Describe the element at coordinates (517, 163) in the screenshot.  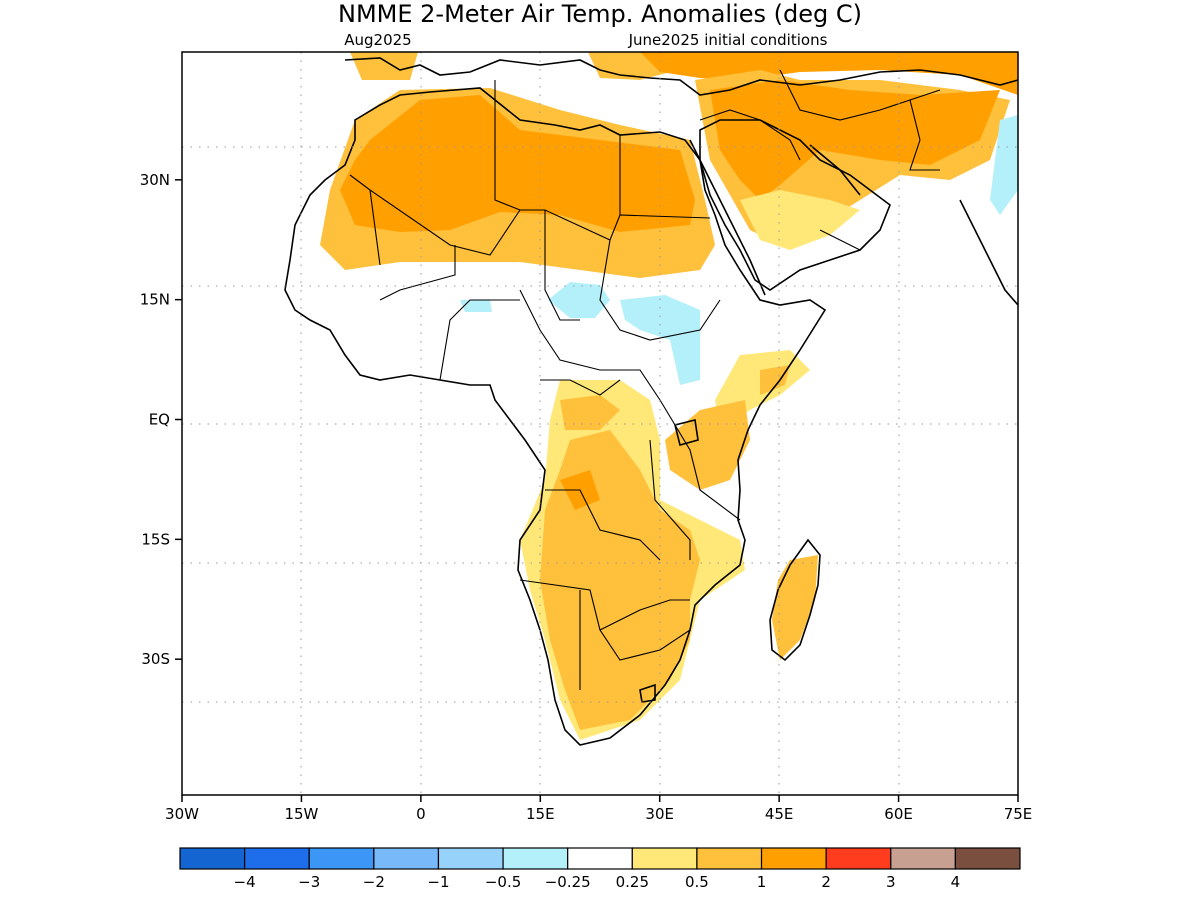
I see `anomaly-sahara-core` at that location.